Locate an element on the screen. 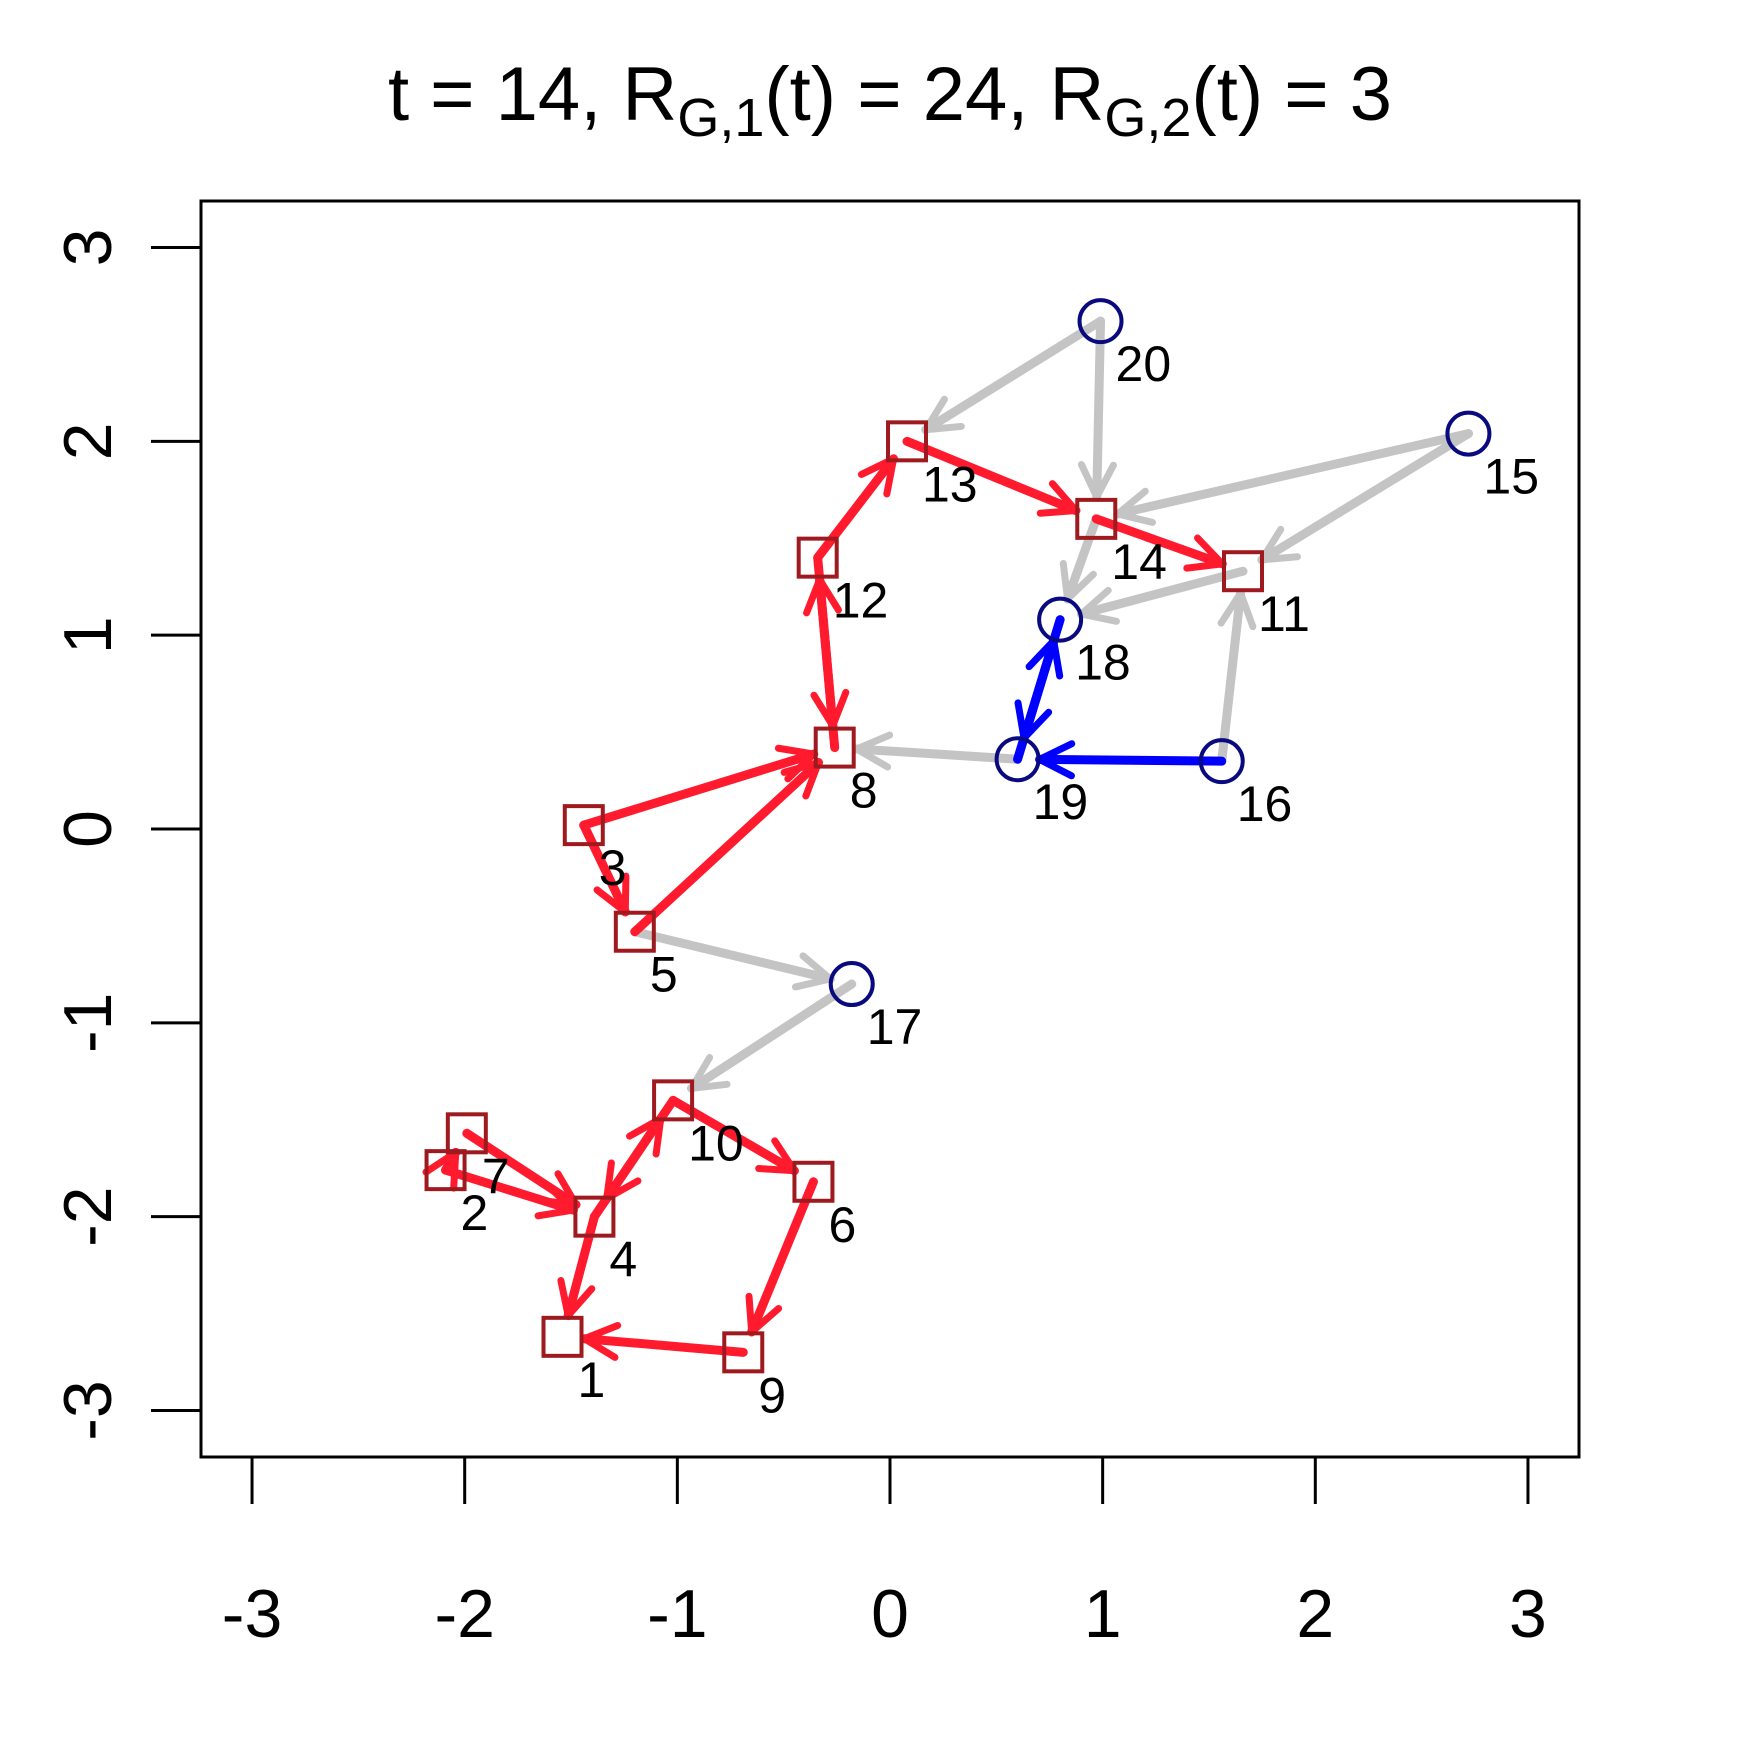 The image size is (1750, 1750). x-tick-label: -3 is located at coordinates (252, 1614).